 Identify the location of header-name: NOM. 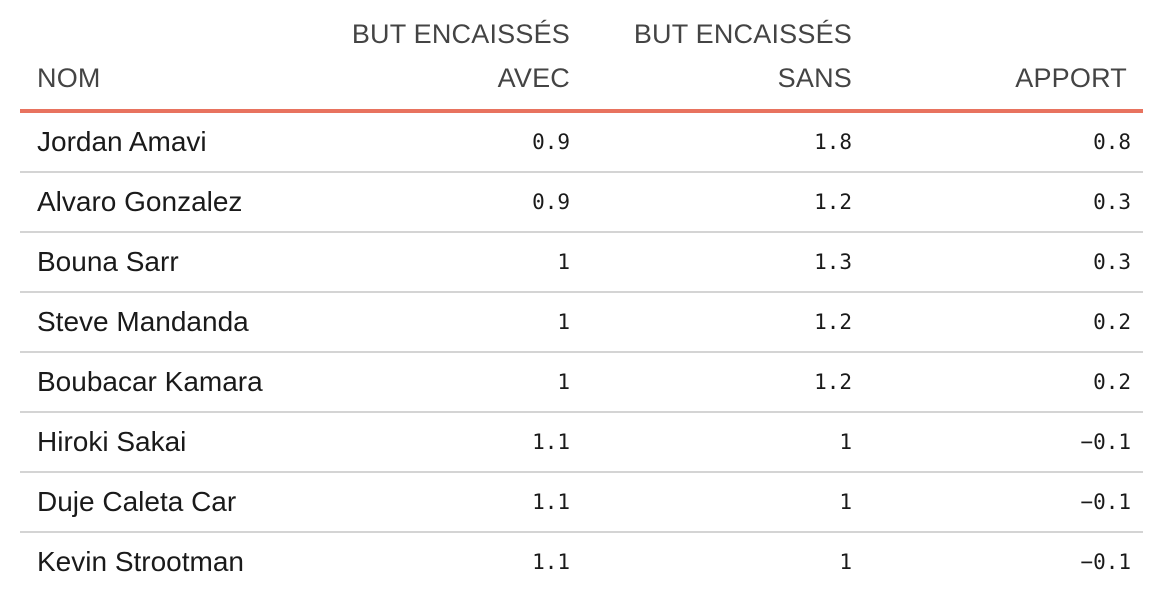
(165, 56).